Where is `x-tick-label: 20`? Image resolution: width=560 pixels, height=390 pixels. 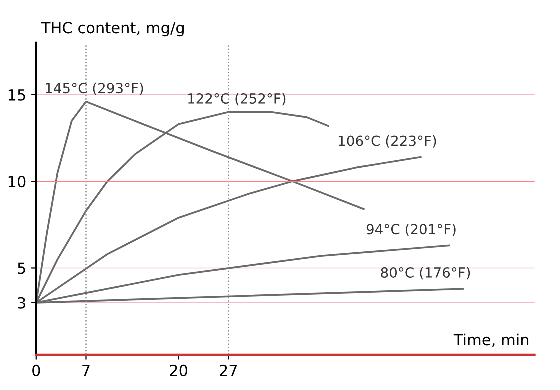 x-tick-label: 20 is located at coordinates (179, 370).